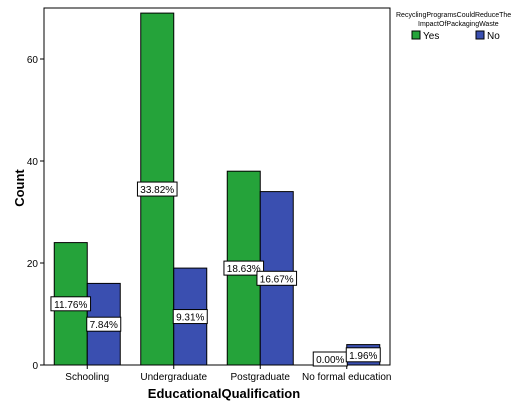 The image size is (524, 419). I want to click on data-label: 1.96%, so click(363, 356).